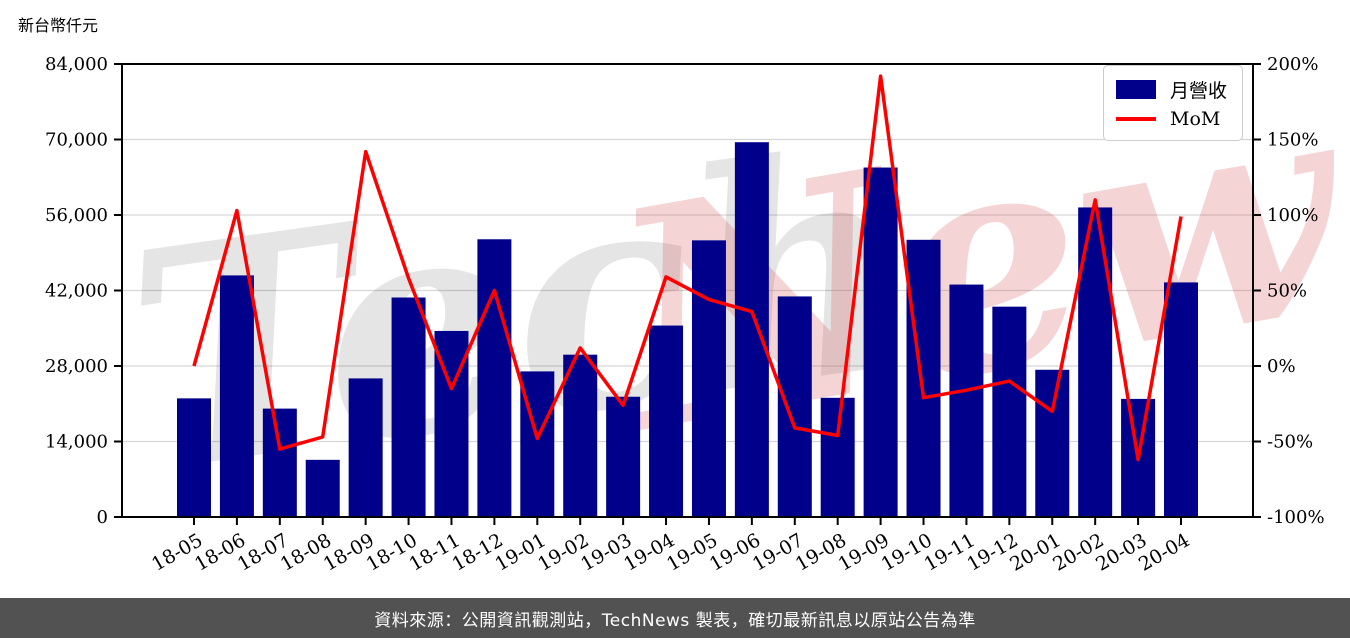 The image size is (1350, 638). Describe the element at coordinates (1292, 64) in the screenshot. I see `right-tick-label: 200%` at that location.